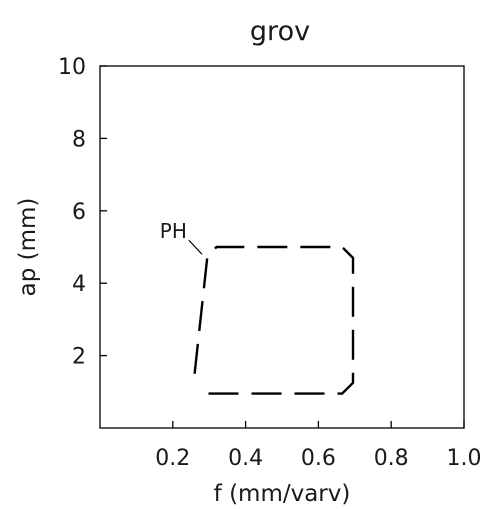  I want to click on x-tick-label: 0.6, so click(318, 458).